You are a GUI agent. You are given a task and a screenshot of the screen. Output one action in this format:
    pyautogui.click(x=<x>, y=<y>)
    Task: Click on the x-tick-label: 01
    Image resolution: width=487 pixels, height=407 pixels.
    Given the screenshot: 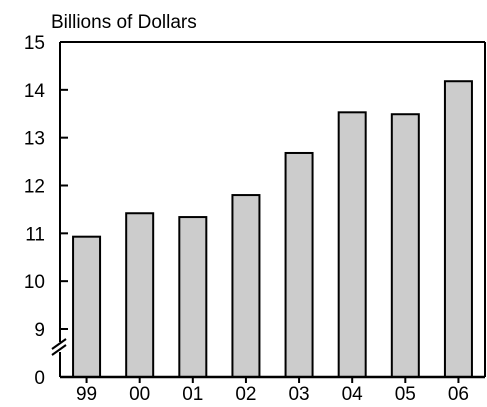 What is the action you would take?
    pyautogui.click(x=192, y=393)
    